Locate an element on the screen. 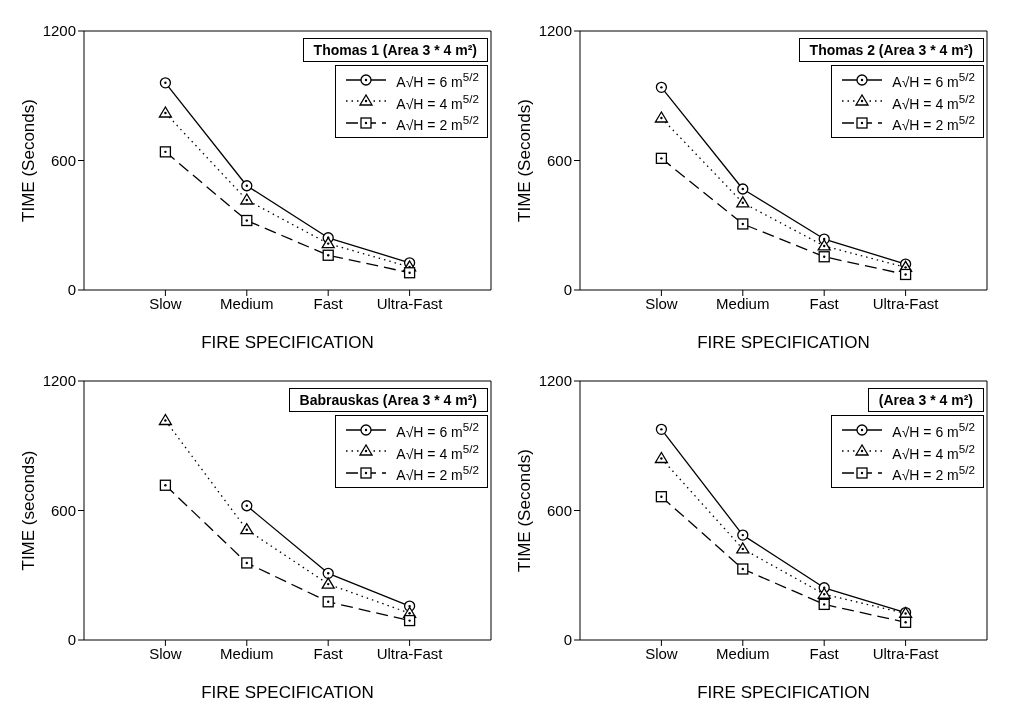 Image resolution: width=1012 pixels, height=712 pixels. y-axis-title: TIME (seconds) is located at coordinates (29, 510).